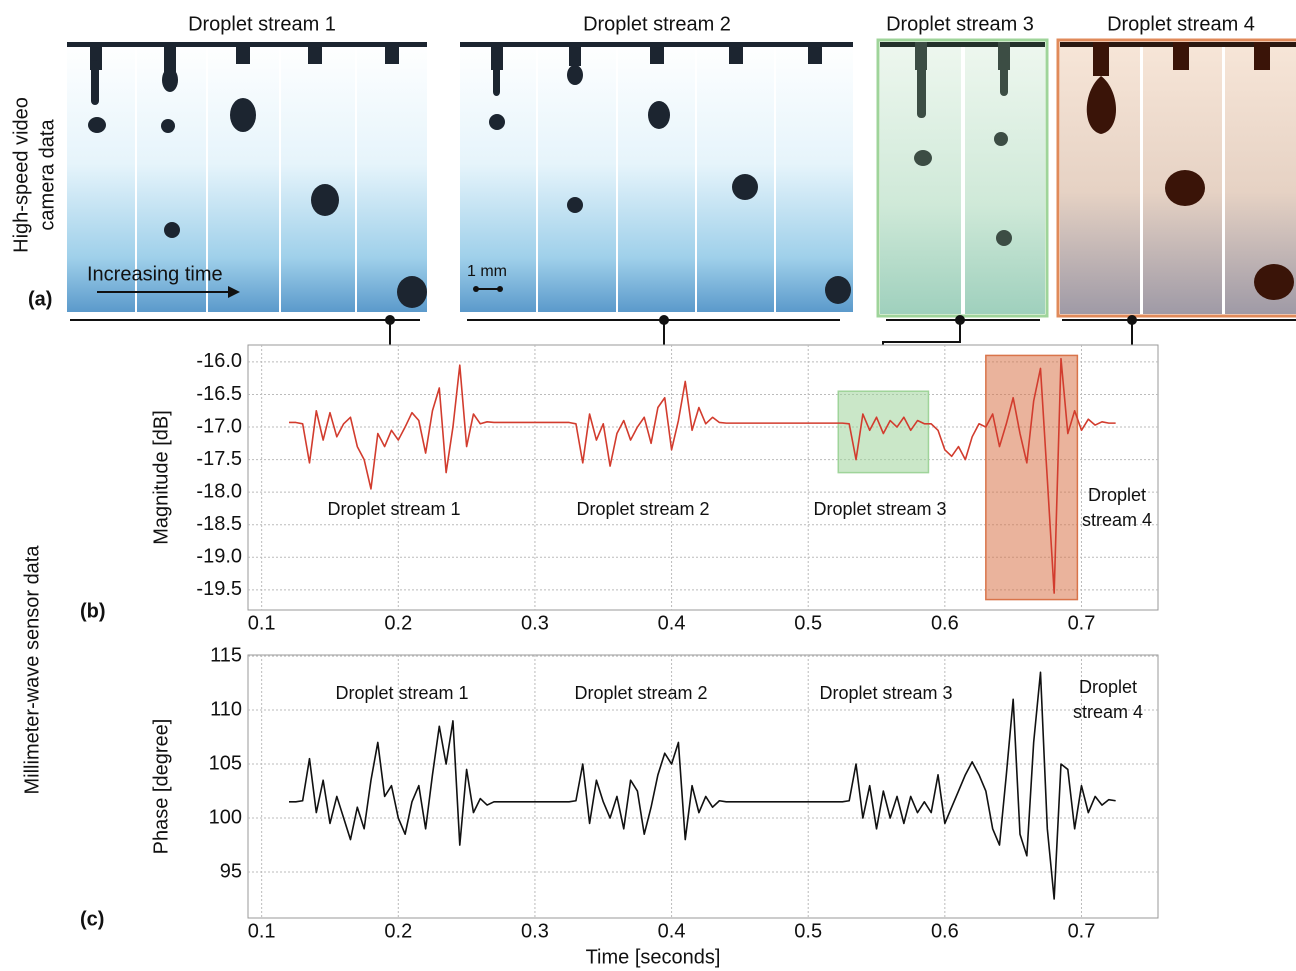 The height and width of the screenshot is (971, 1296). Describe the element at coordinates (960, 24) in the screenshot. I see `stream-title: Droplet stream 3` at that location.